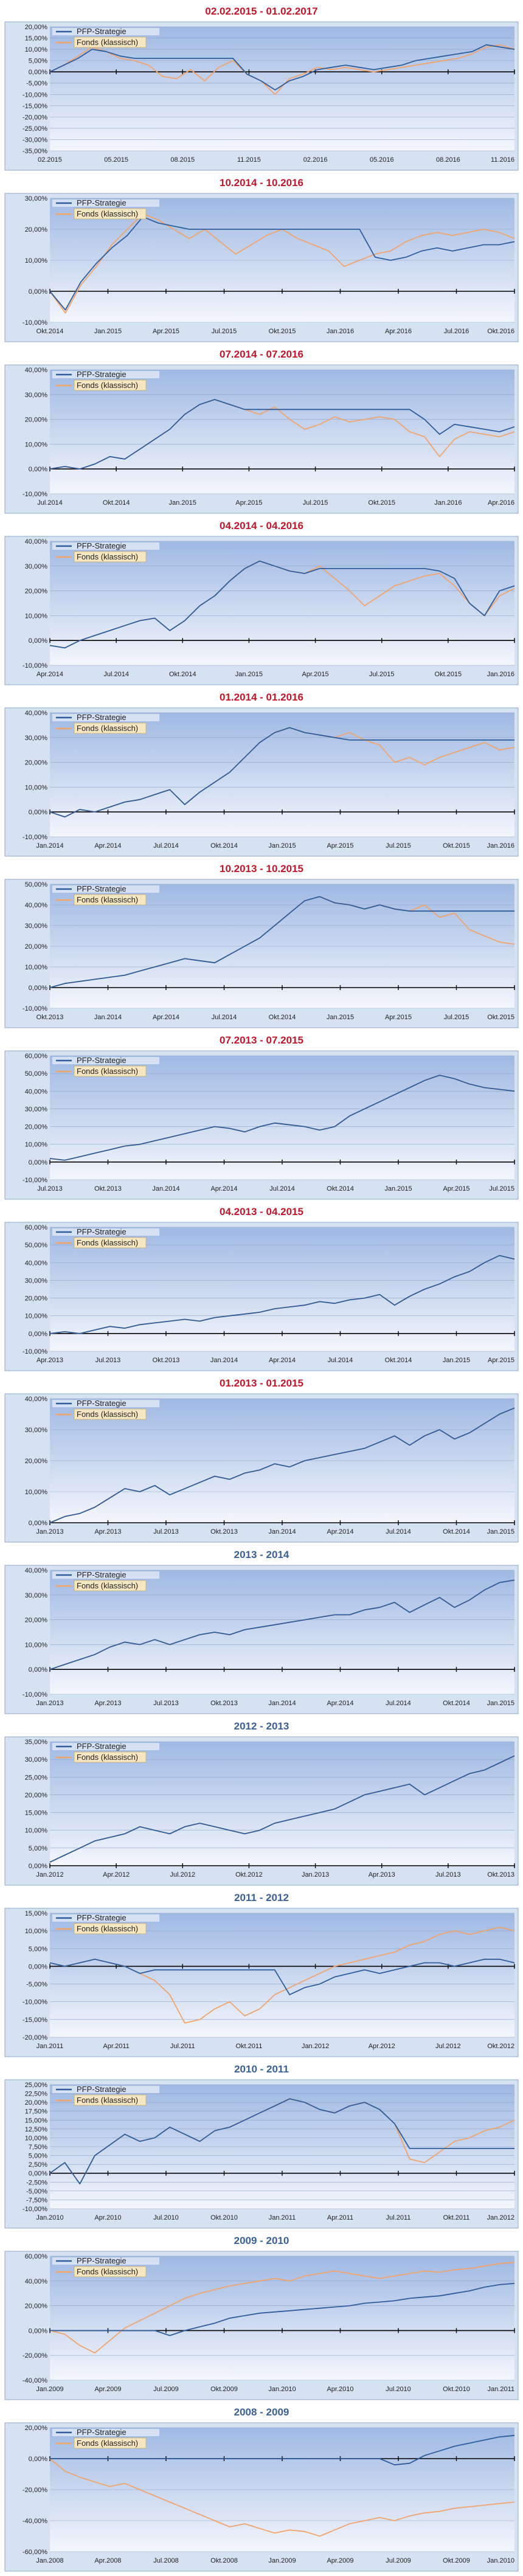  What do you see at coordinates (282, 2217) in the screenshot?
I see `x-tick-label: Jan.2011` at bounding box center [282, 2217].